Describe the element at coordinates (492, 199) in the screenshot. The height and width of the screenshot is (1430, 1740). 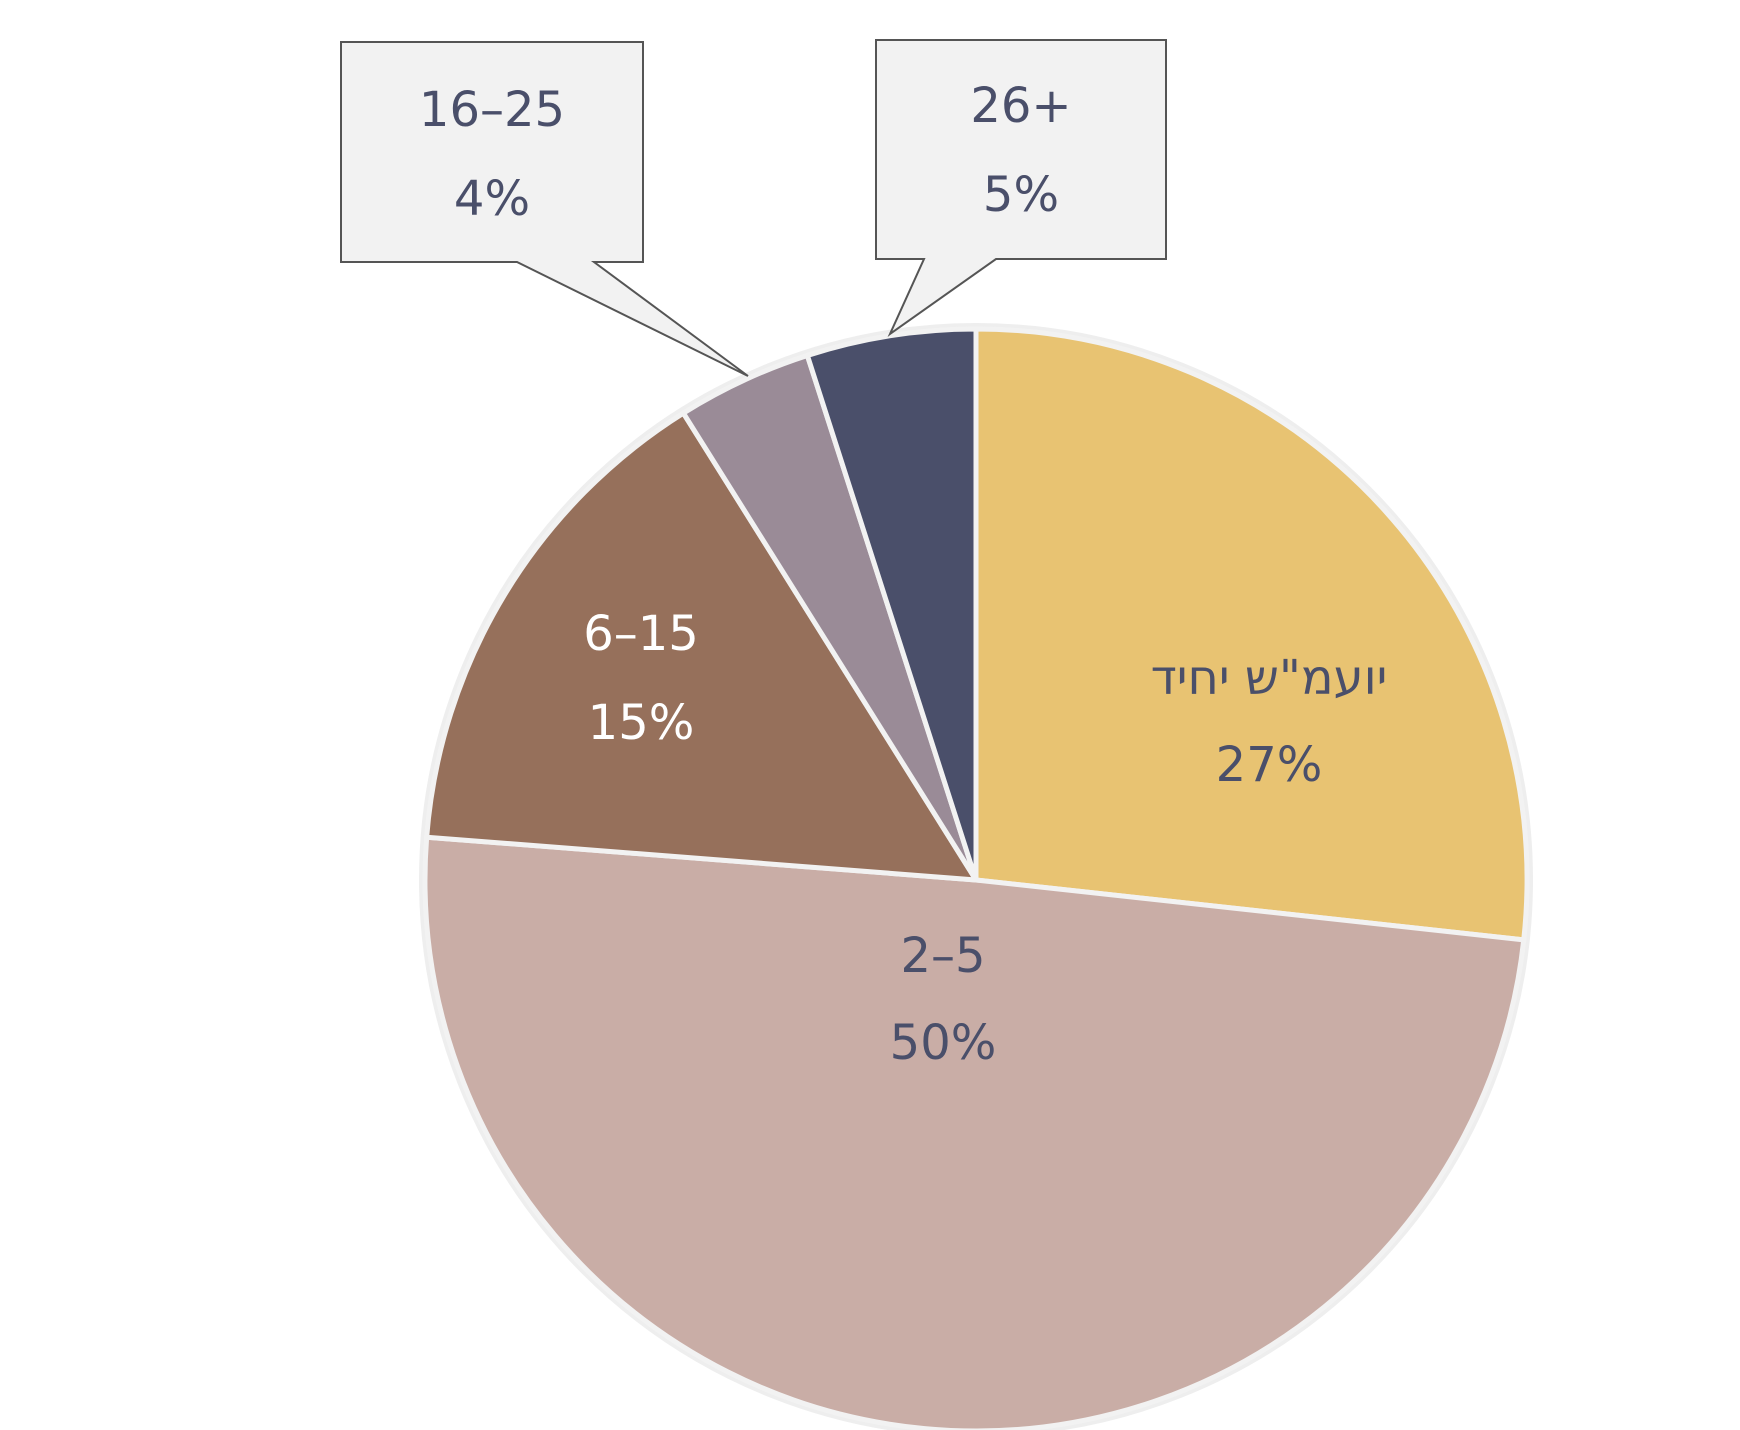
I see `value-label: 4%` at that location.